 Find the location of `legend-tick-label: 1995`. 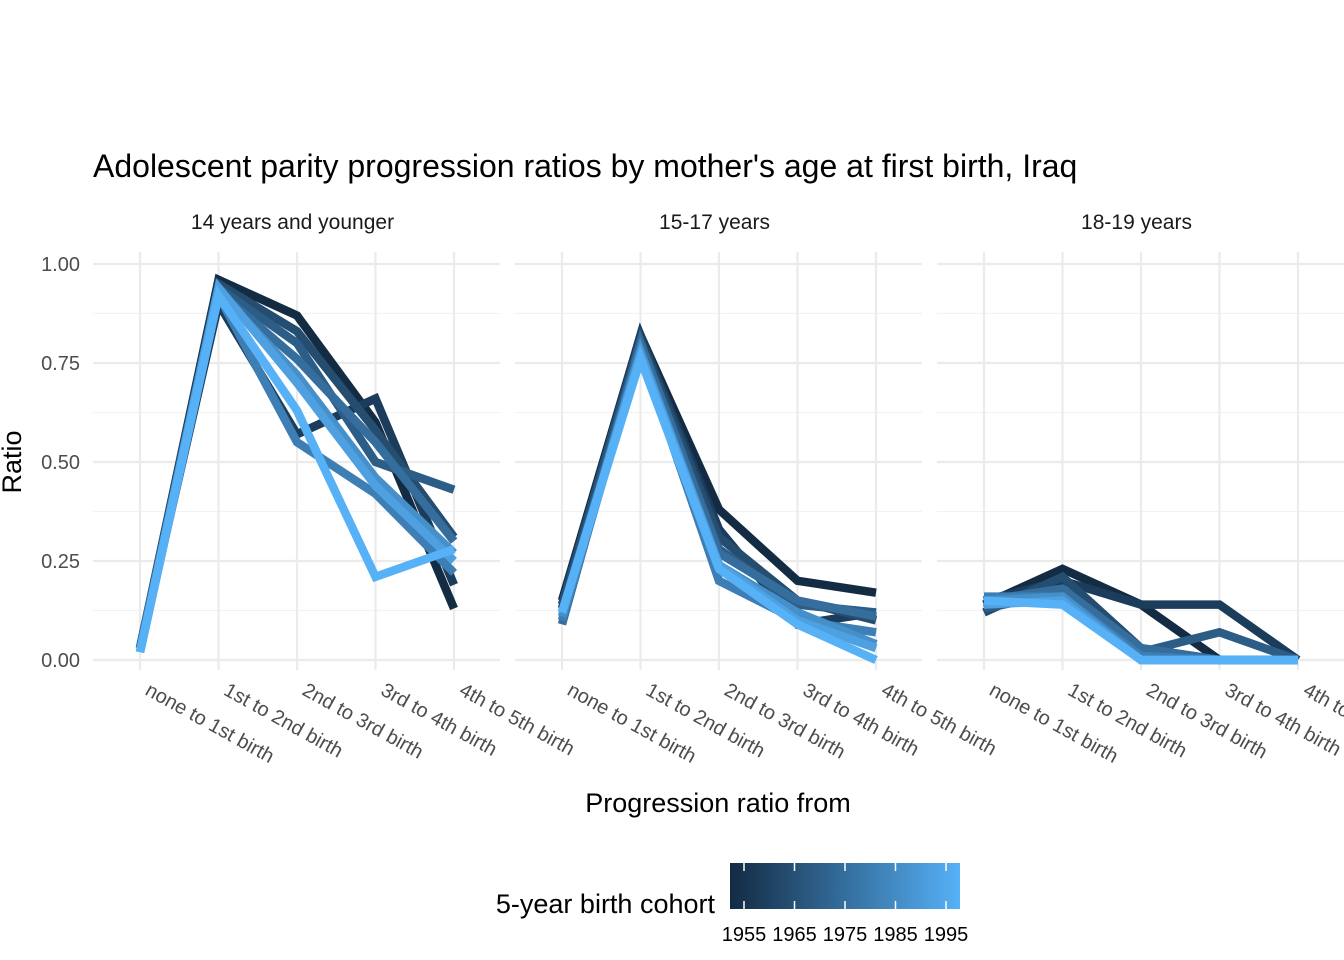

legend-tick-label: 1995 is located at coordinates (946, 935).